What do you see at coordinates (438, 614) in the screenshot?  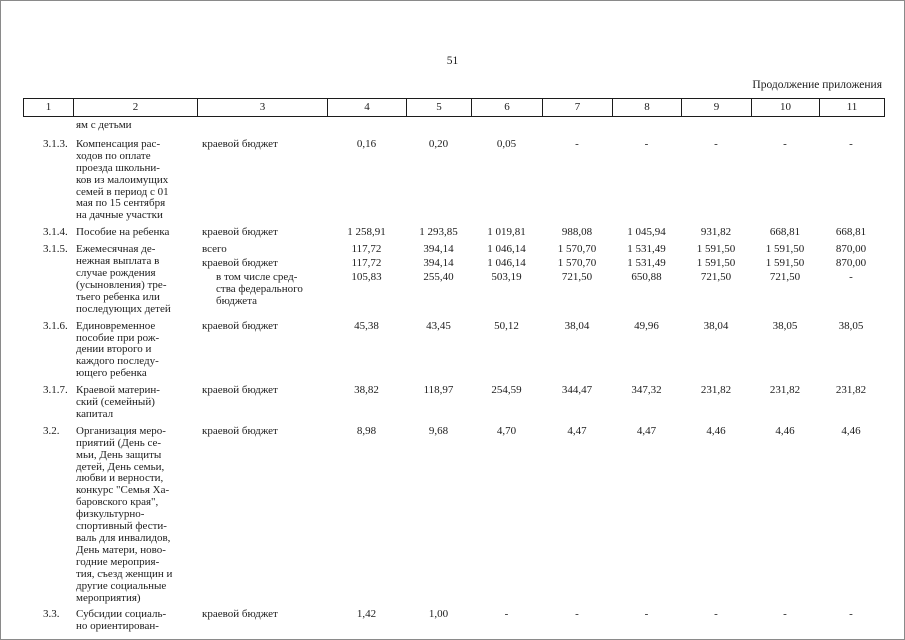 I see `value-cell: 1,00` at bounding box center [438, 614].